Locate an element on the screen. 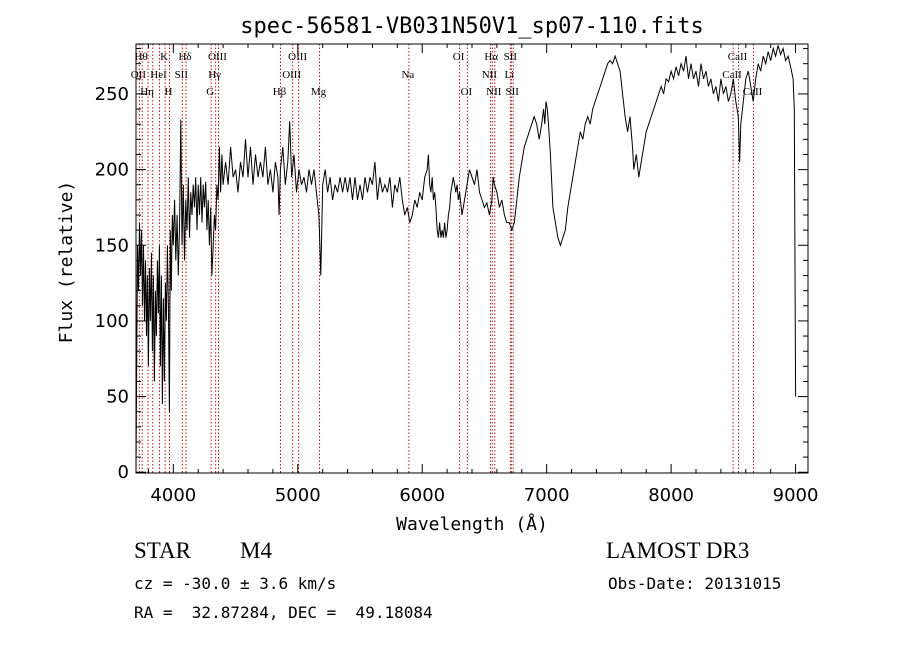  y-tick-label: 100 is located at coordinates (112, 321).